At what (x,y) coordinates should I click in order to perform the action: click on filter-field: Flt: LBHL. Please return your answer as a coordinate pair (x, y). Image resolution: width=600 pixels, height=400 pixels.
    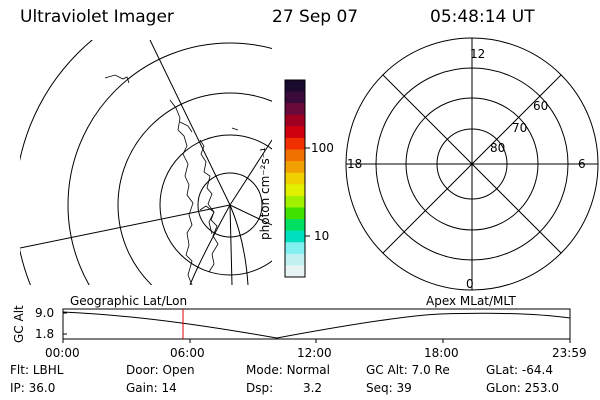
    Looking at the image, I should click on (37, 370).